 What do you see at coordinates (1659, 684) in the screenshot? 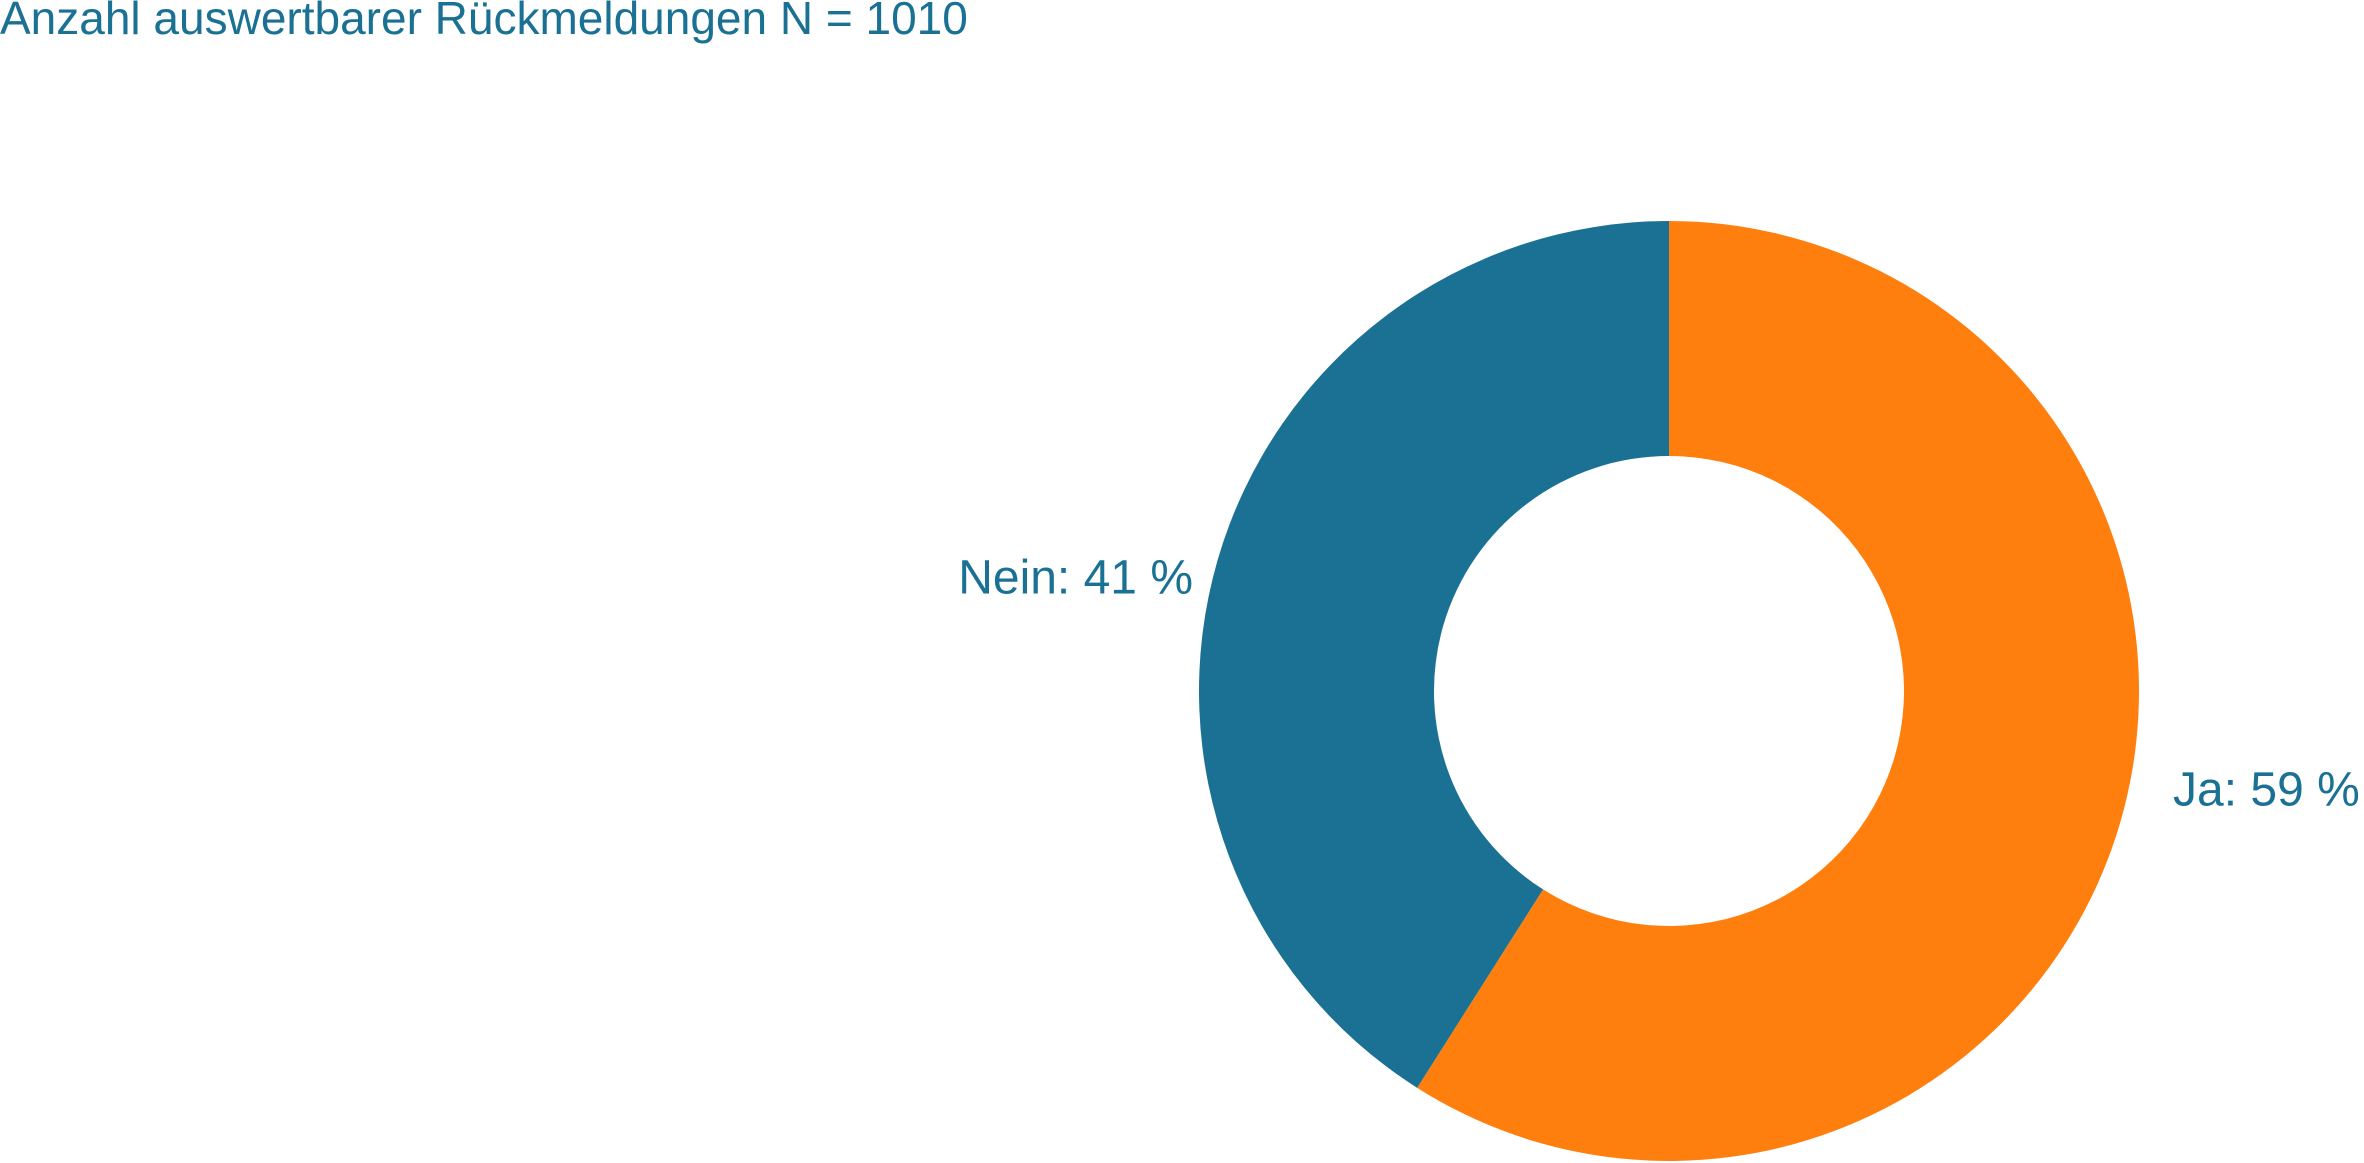
I see `slice-labels: Ja: 59 % Nein: 41 %` at bounding box center [1659, 684].